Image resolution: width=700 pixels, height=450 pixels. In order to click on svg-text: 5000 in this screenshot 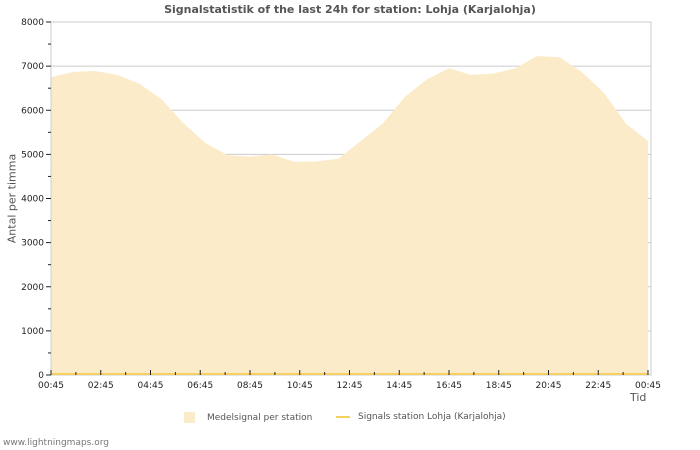, I will do `click(32, 155)`.